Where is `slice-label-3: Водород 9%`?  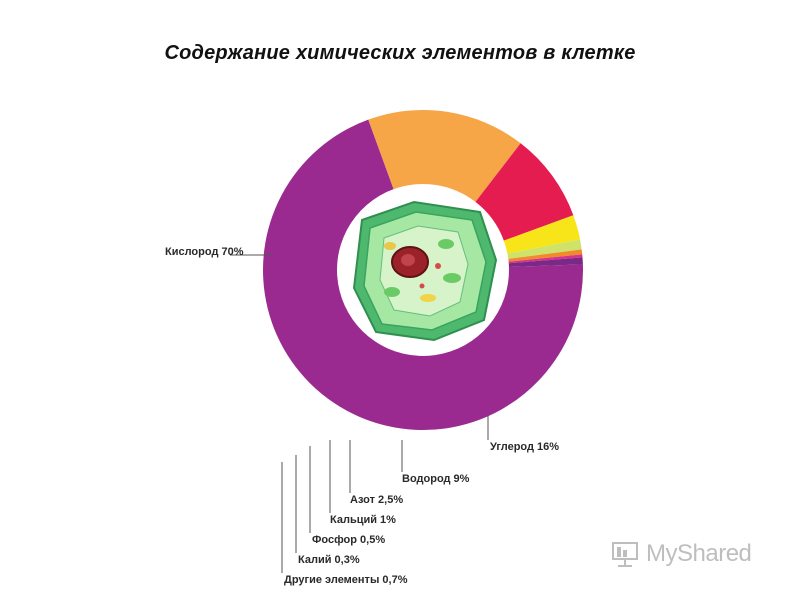 slice-label-3: Водород 9% is located at coordinates (436, 479).